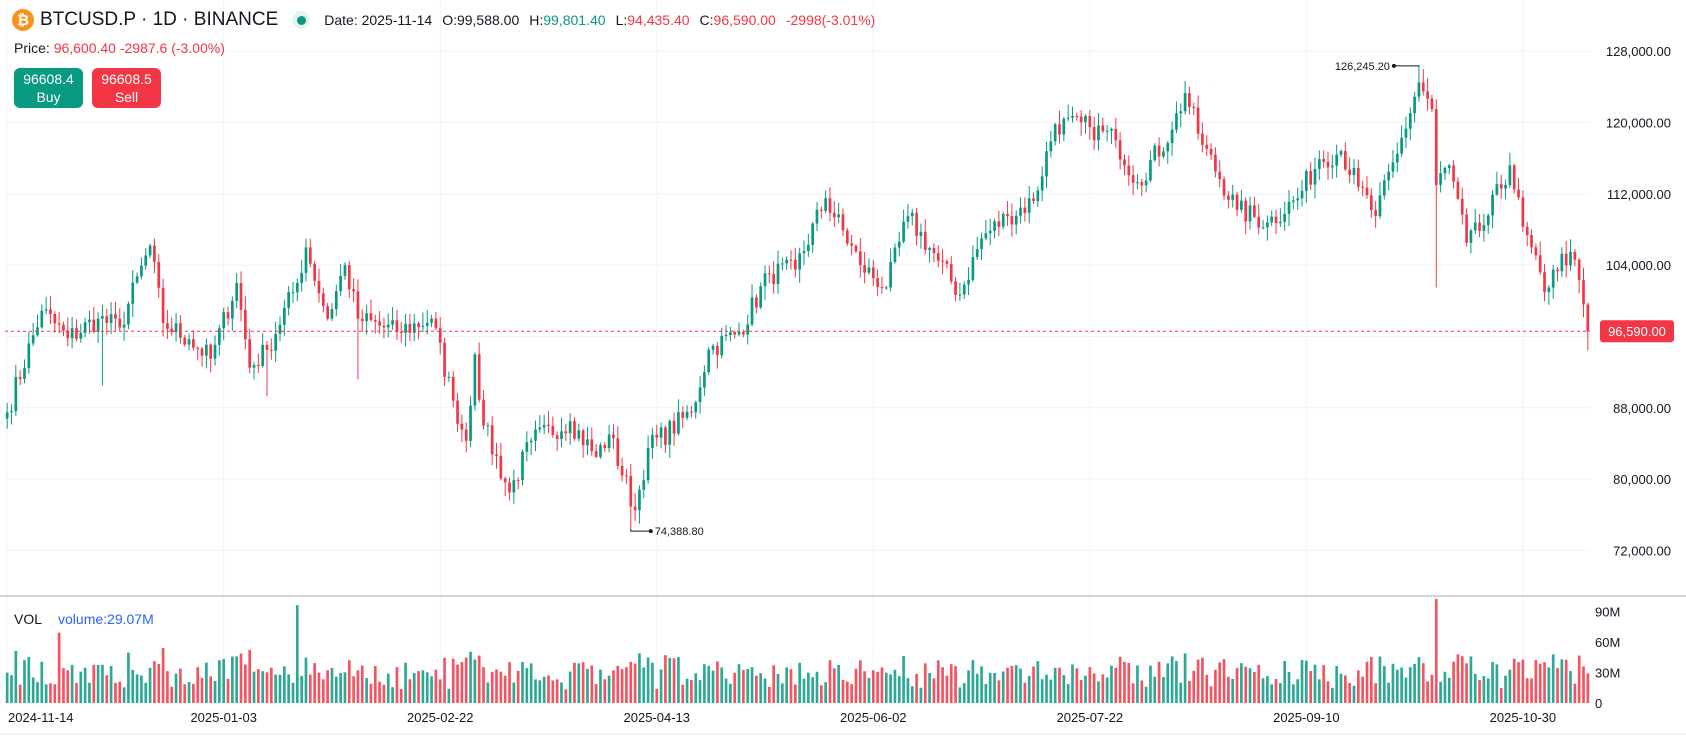  Describe the element at coordinates (126, 88) in the screenshot. I see `sell-button: 96608.5 Sell` at that location.